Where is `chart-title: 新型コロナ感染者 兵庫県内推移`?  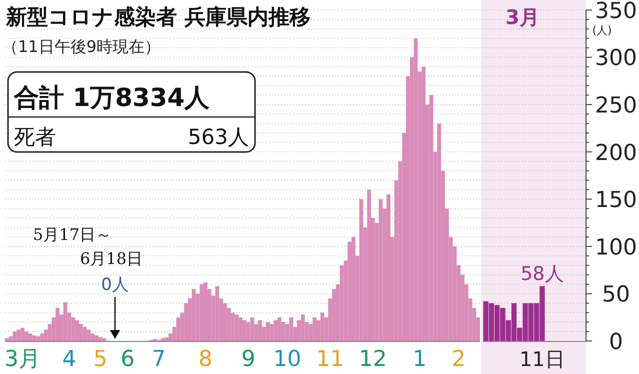 chart-title: 新型コロナ感染者 兵庫県内推移 is located at coordinates (157, 17).